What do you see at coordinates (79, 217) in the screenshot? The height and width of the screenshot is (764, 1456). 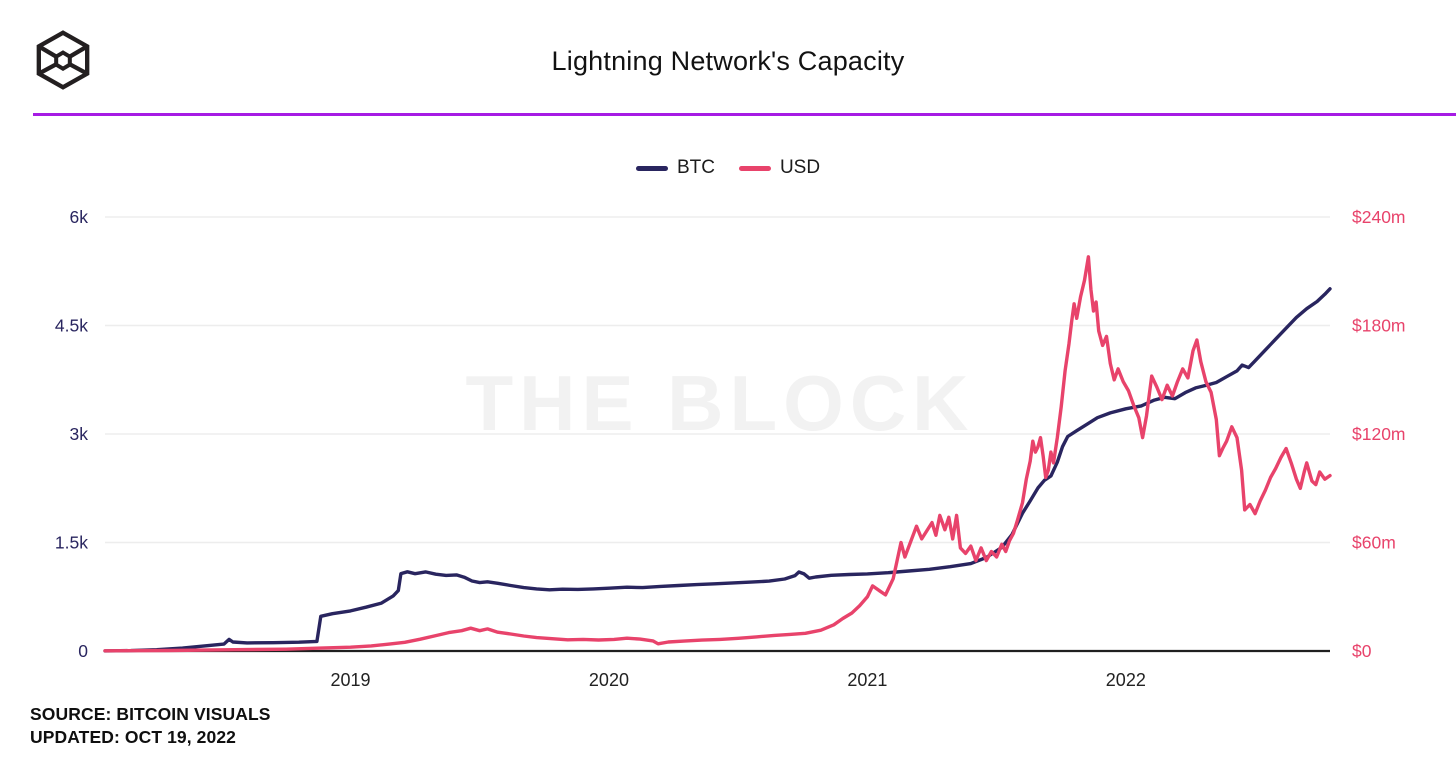 I see `left-axis-tick-label: 6k` at bounding box center [79, 217].